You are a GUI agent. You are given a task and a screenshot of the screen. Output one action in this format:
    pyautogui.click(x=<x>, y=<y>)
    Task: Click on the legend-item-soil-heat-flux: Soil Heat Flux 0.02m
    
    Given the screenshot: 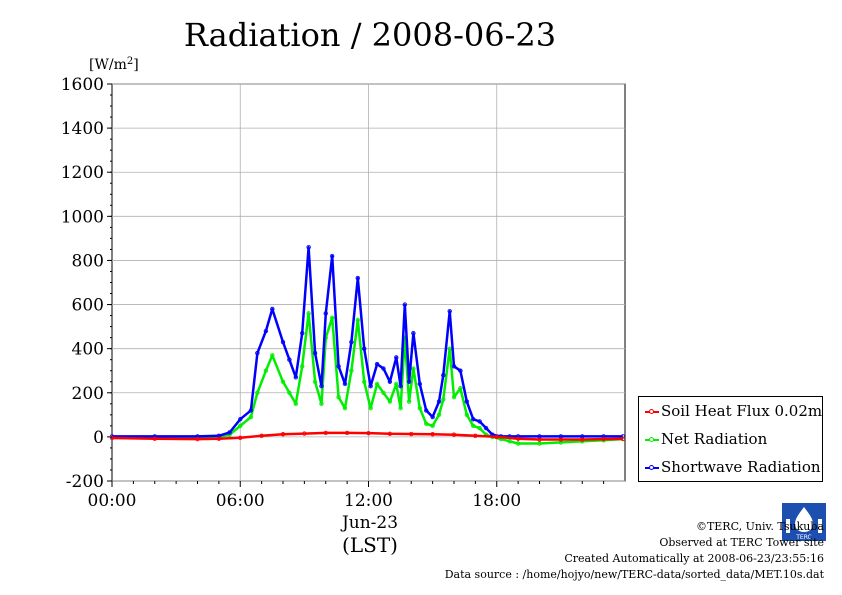 What is the action you would take?
    pyautogui.click(x=730, y=411)
    